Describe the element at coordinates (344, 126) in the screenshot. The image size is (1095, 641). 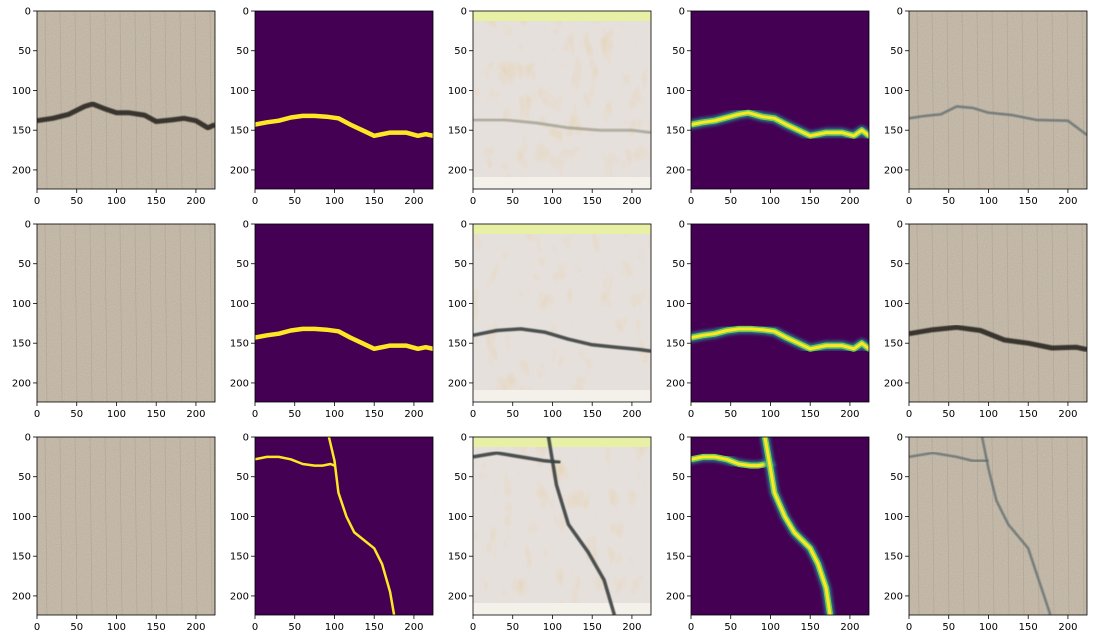
I see `mask-crack` at that location.